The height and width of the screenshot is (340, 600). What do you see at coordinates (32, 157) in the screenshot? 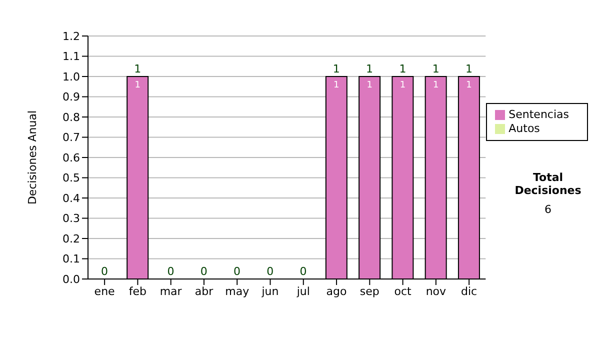
I see `y-axis-title: Decisiones Anual` at bounding box center [32, 157].